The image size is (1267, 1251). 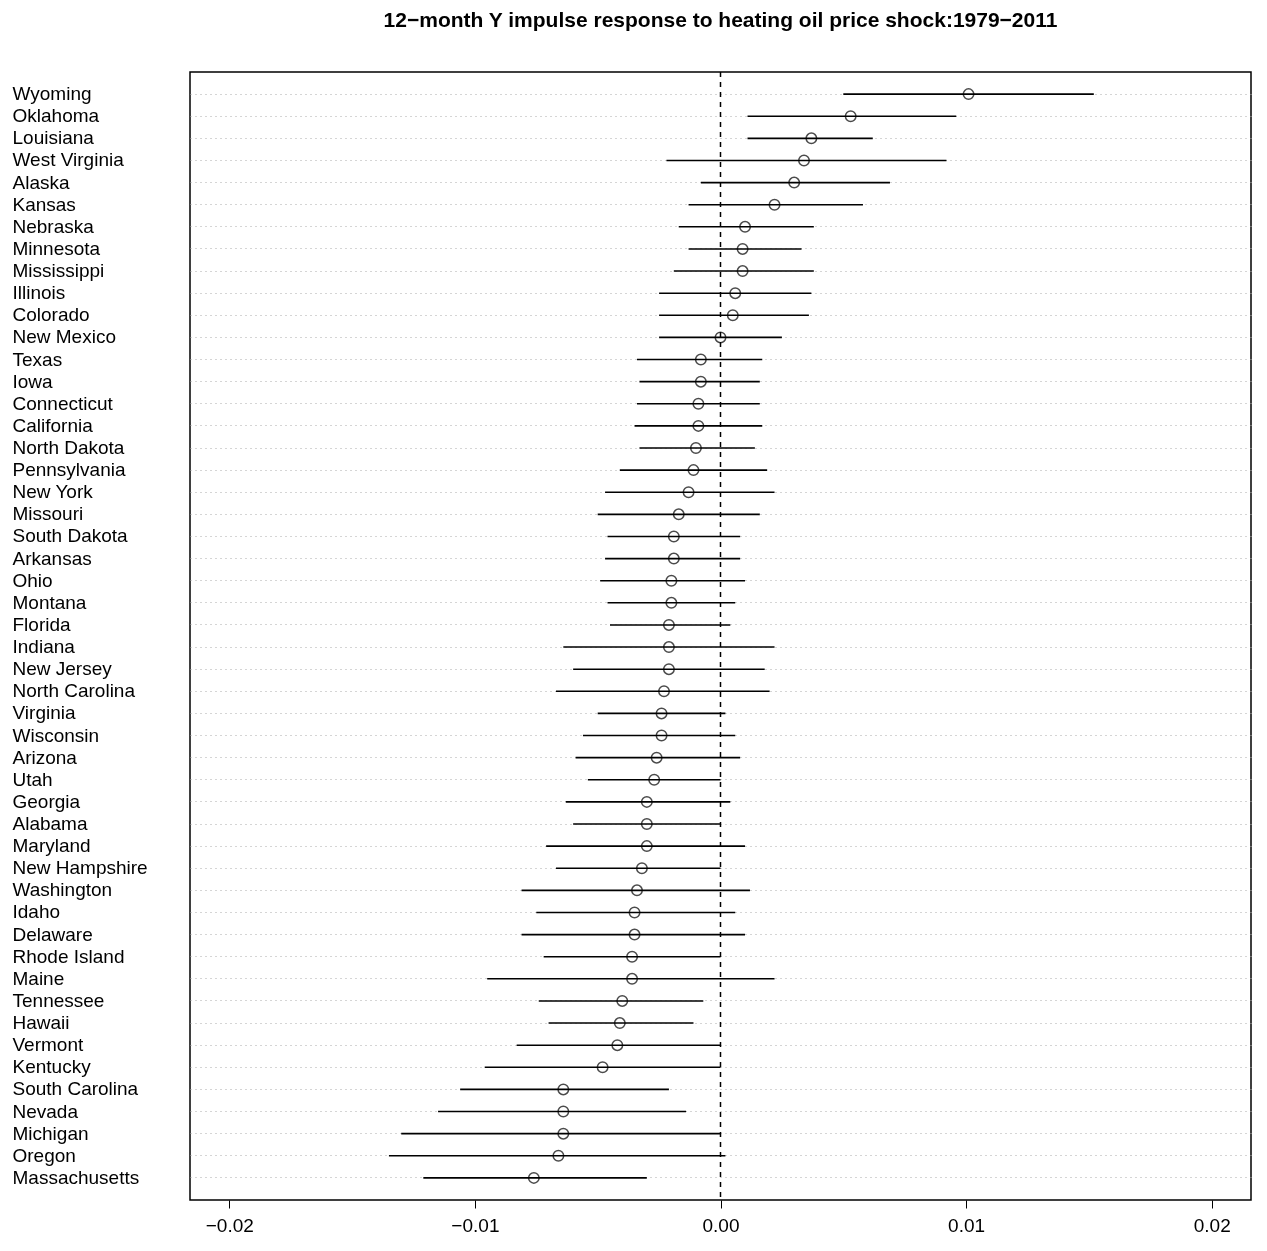 What do you see at coordinates (46, 801) in the screenshot?
I see `y-tick-label: Georgia` at bounding box center [46, 801].